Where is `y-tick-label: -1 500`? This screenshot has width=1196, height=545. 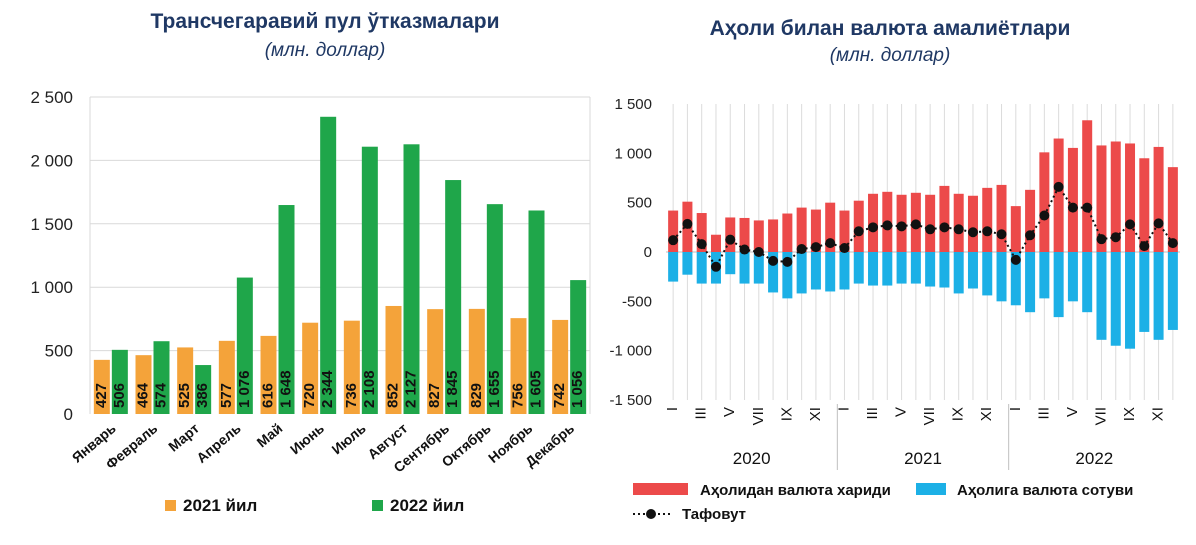
y-tick-label: -1 500 is located at coordinates (630, 400).